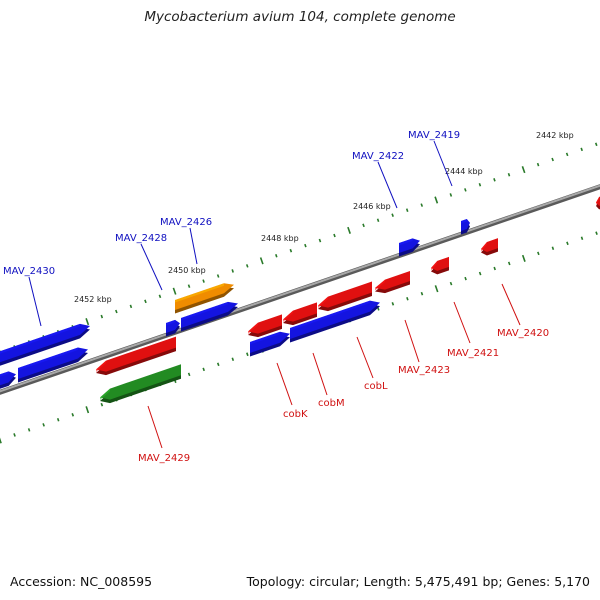 The width and height of the screenshot is (600, 600). I want to click on gene-mav-2430-a, so click(45, 345).